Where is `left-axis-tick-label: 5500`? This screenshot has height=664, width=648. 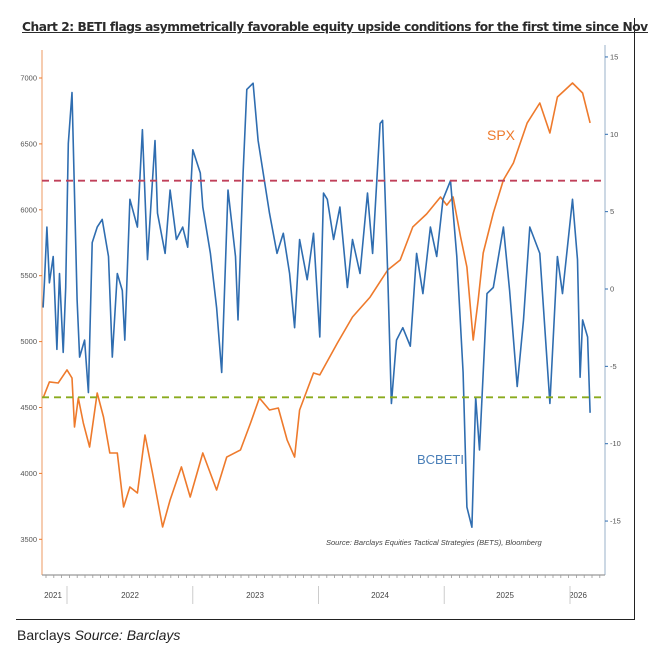
left-axis-tick-label: 5500 is located at coordinates (28, 275).